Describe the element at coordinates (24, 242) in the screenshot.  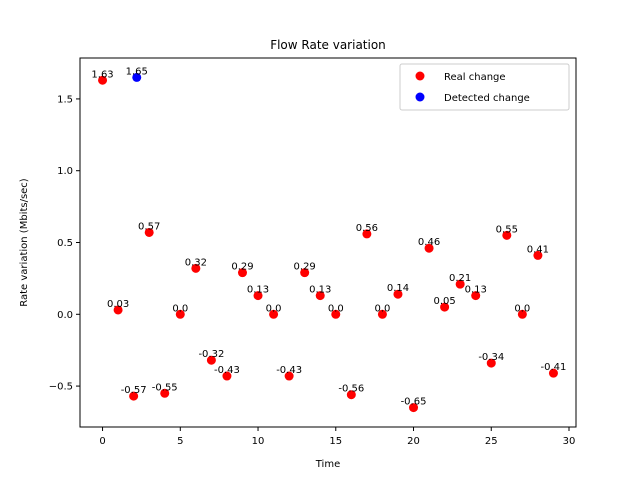
I see `y-axis-label: Rate variation (Mbits/sec)` at that location.